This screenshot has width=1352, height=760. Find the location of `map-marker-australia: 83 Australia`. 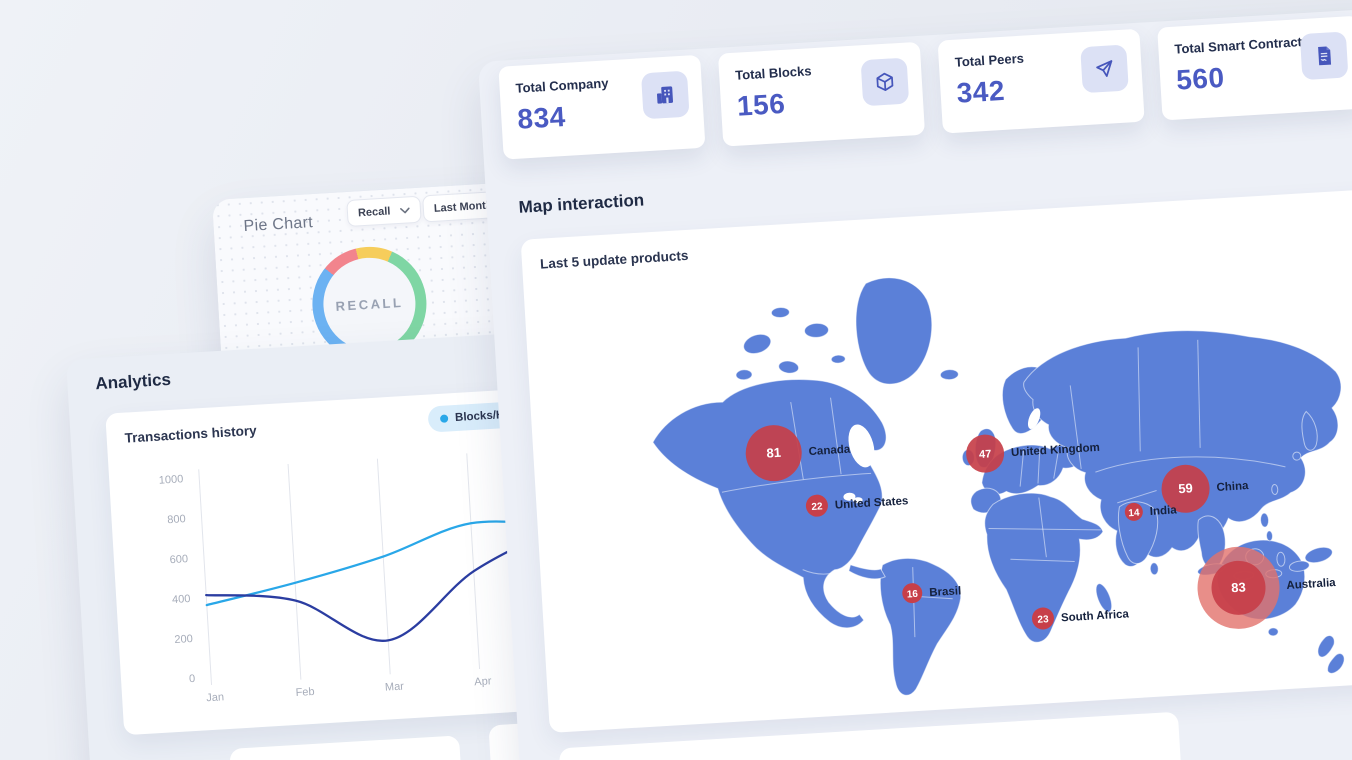

map-marker-australia: 83 Australia is located at coordinates (1266, 586).